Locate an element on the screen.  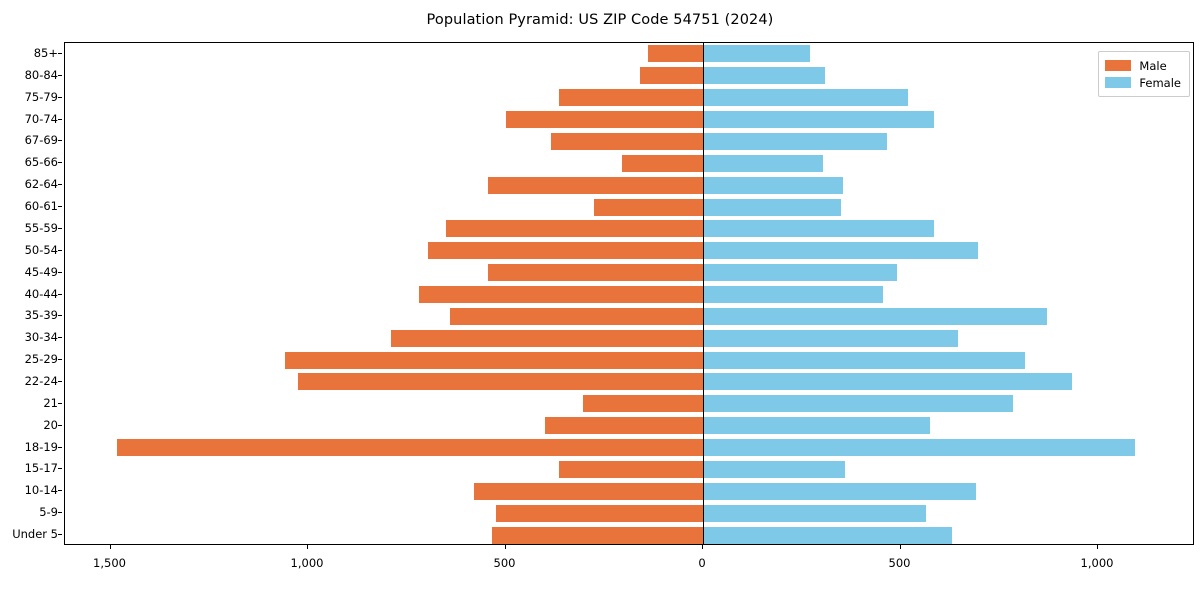
y-axis-tick-label: 20 is located at coordinates (50, 424).